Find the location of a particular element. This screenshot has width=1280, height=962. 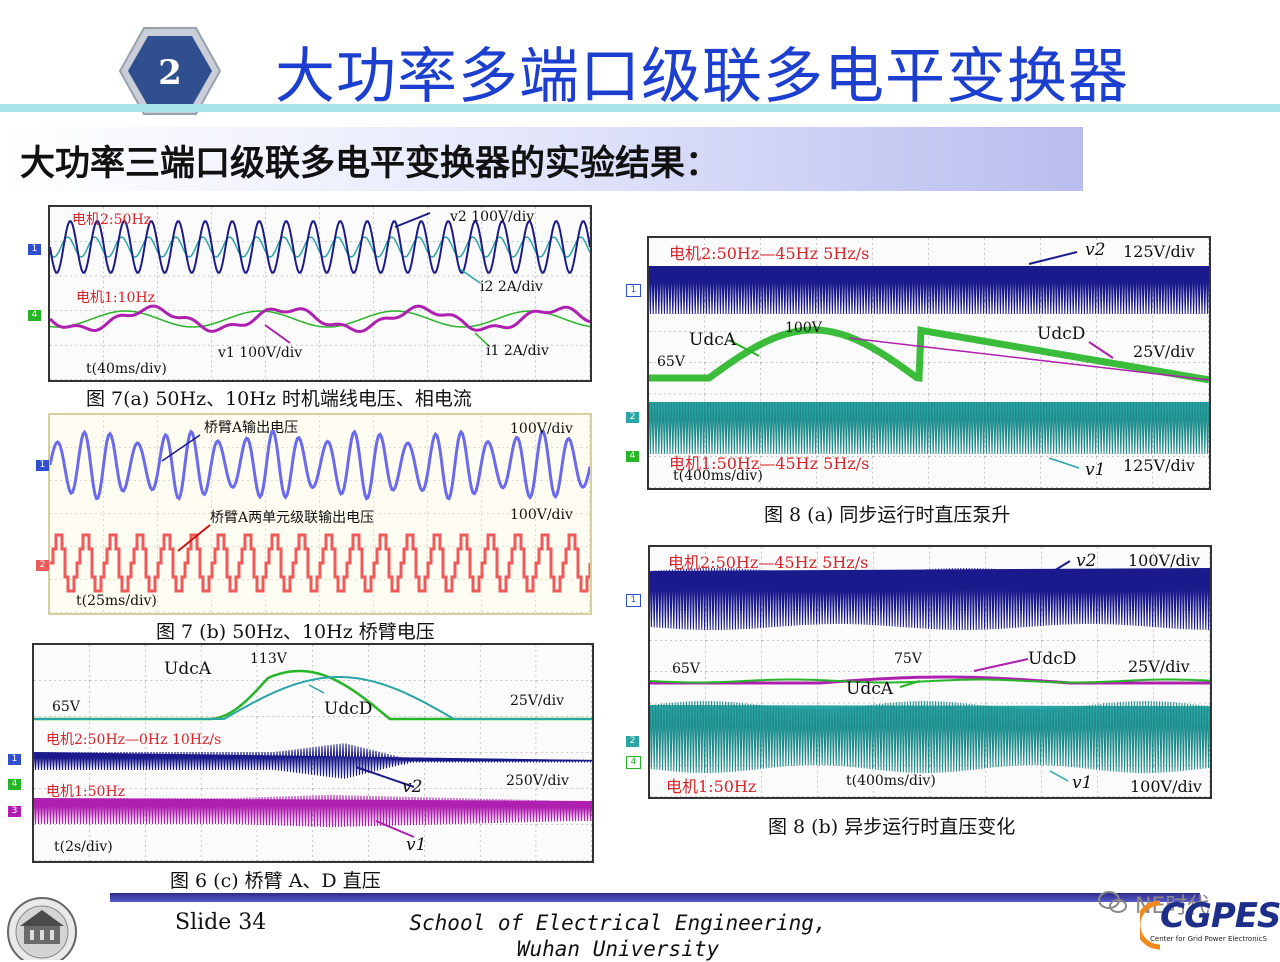

title-rule is located at coordinates (640, 108).